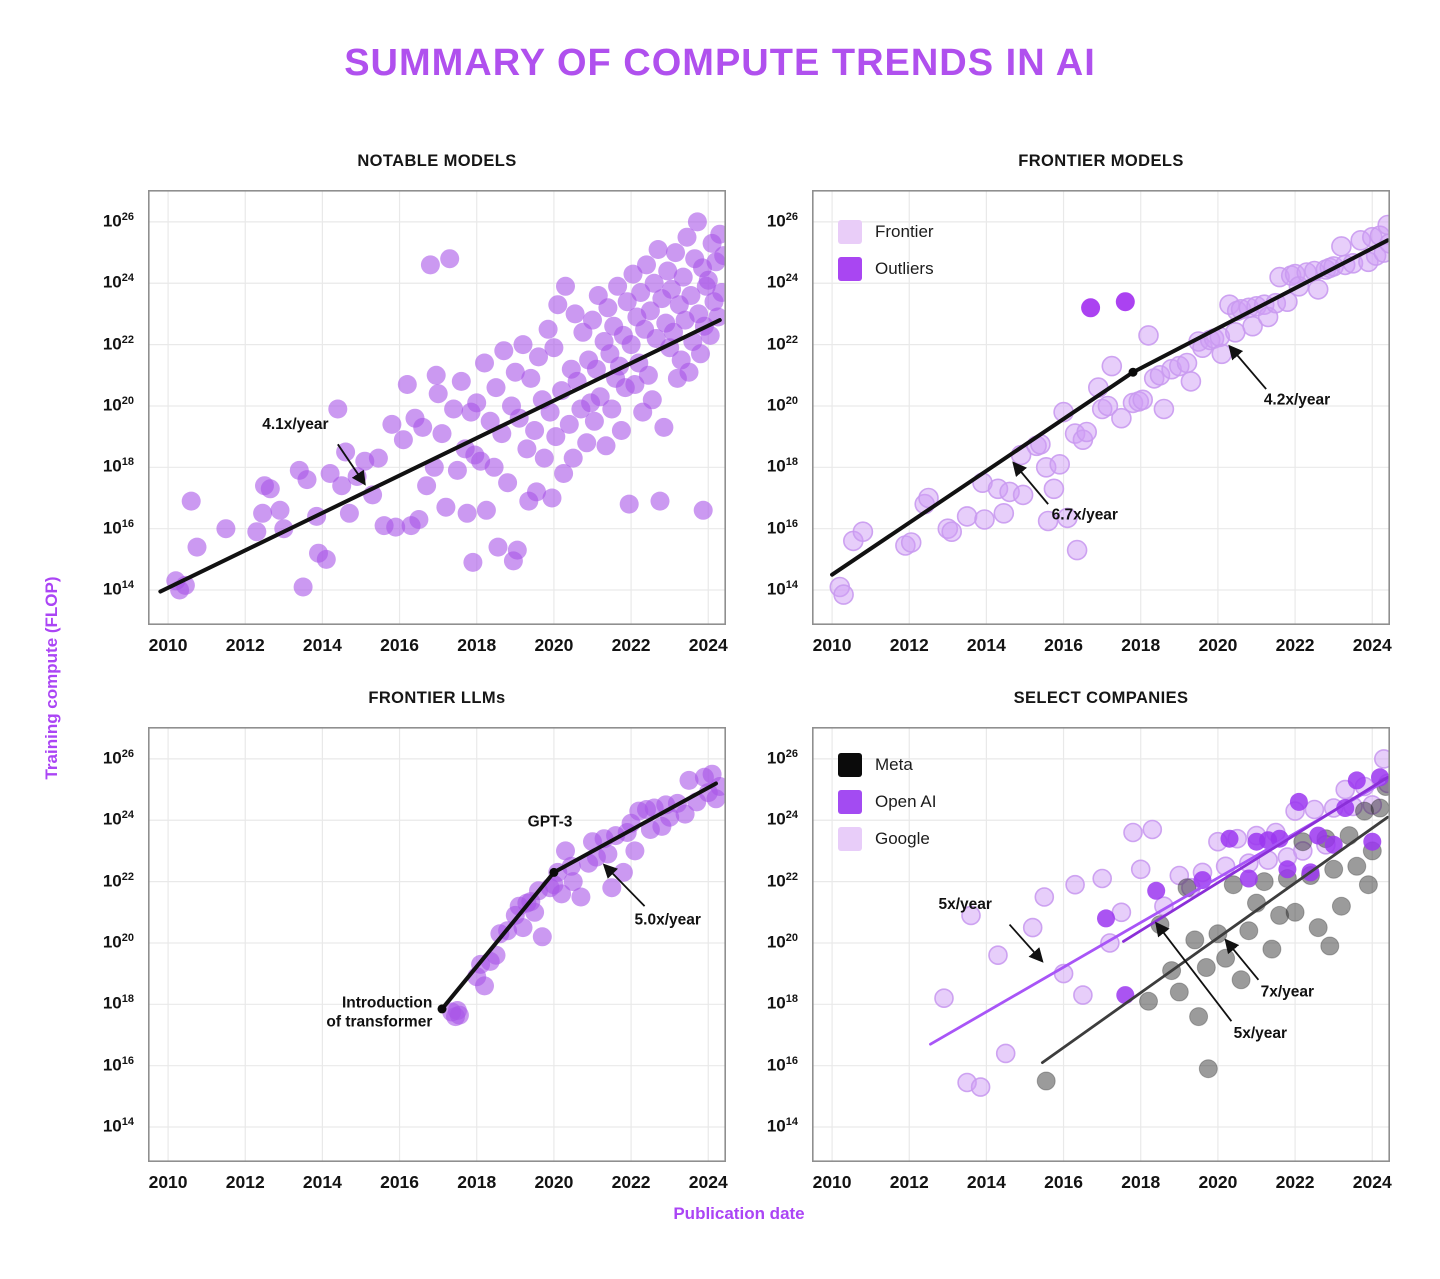  I want to click on chart-title-frontier-llms: FRONTIER LLMs, so click(437, 698).